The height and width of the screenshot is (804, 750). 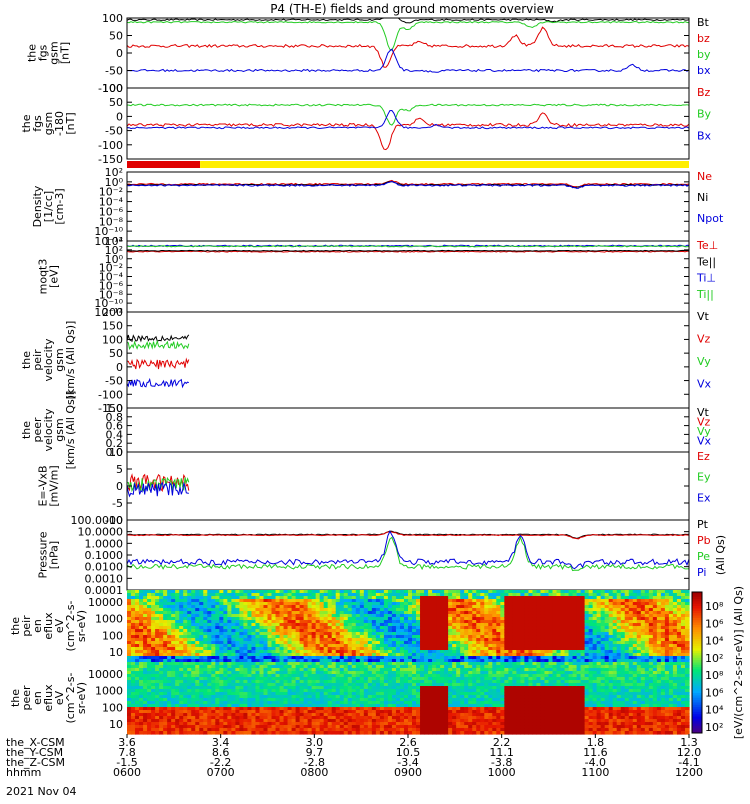 I want to click on y-tick-label: 150, so click(x=112, y=326).